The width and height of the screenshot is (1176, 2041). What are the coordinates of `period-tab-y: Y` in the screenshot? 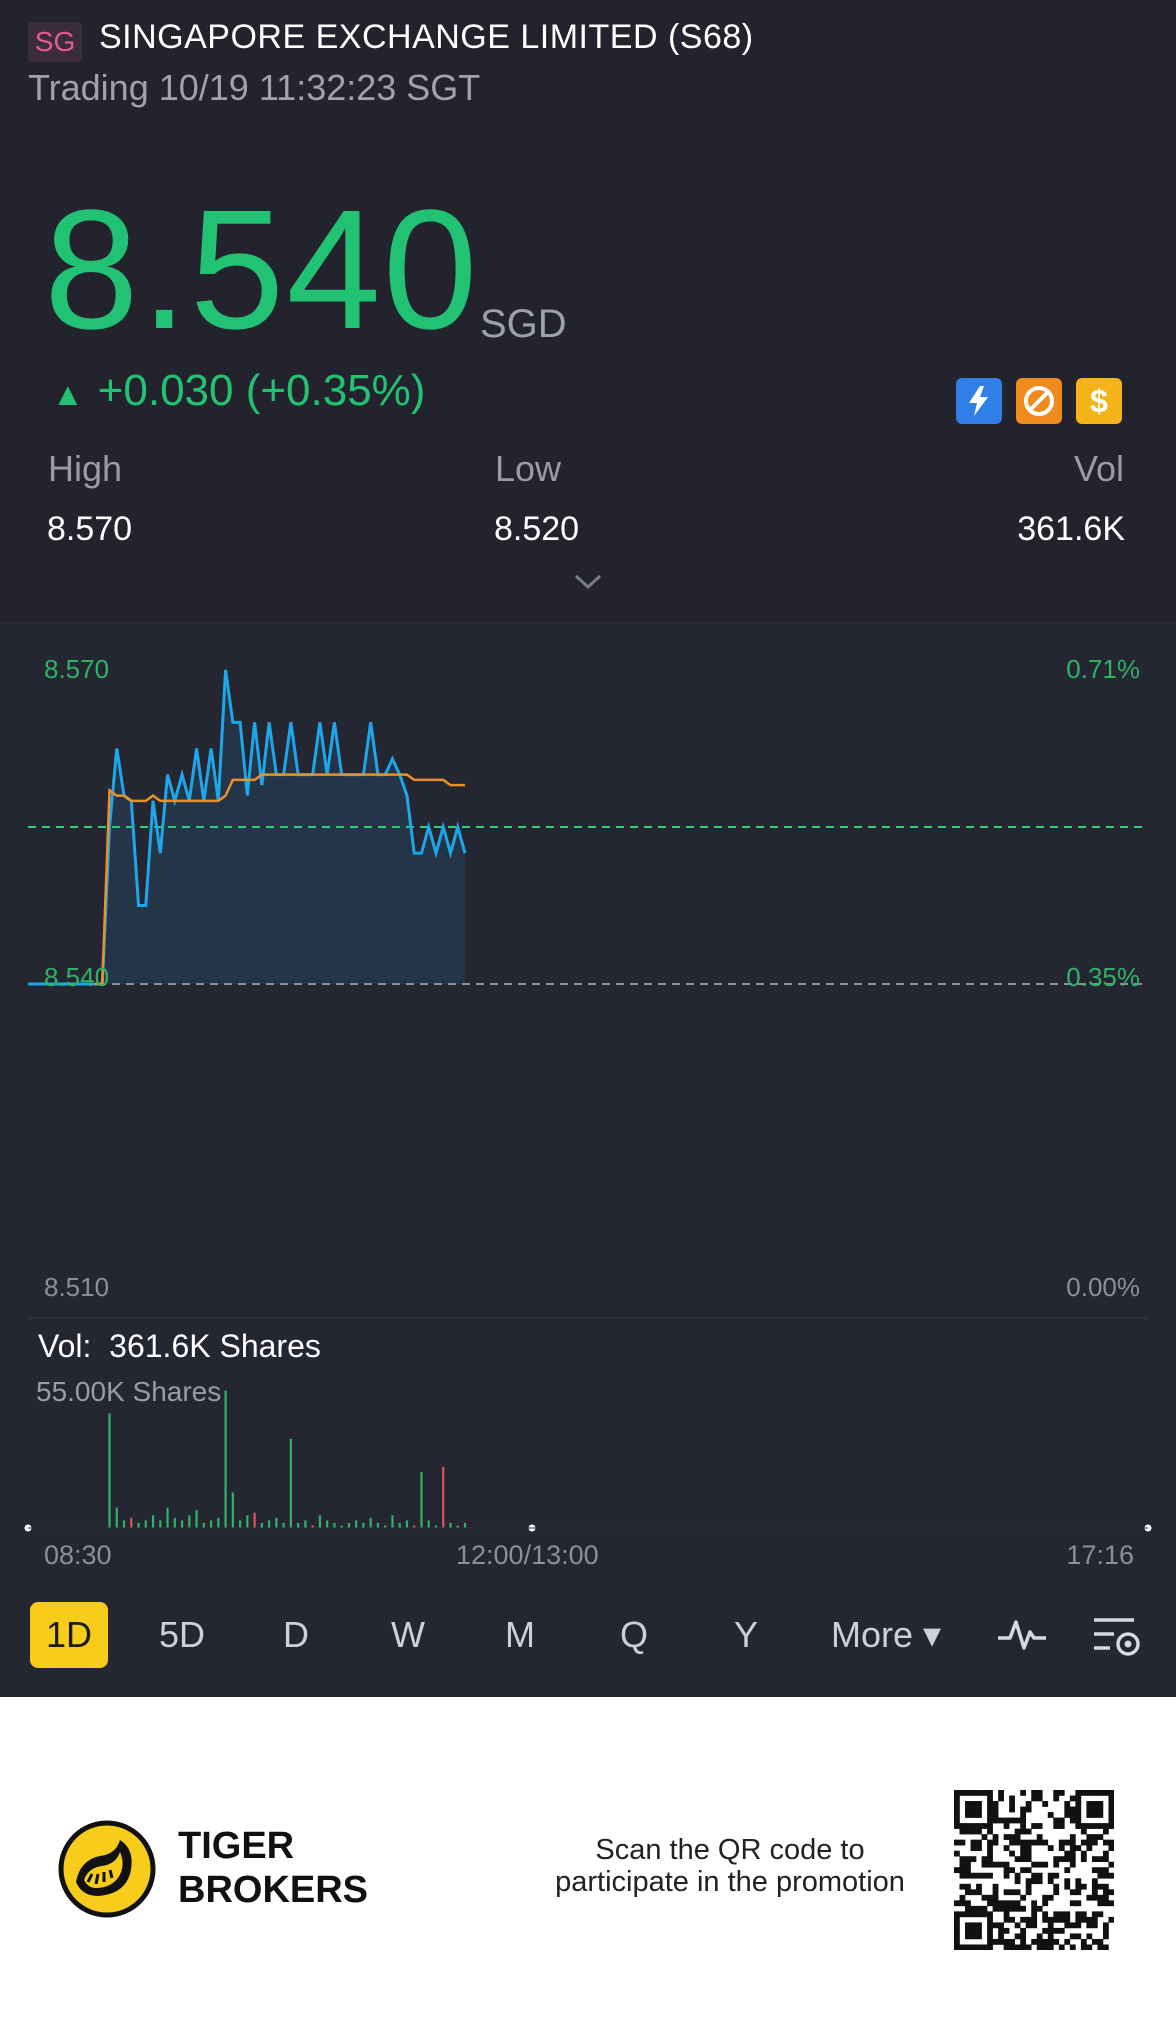 It's located at (745, 1634).